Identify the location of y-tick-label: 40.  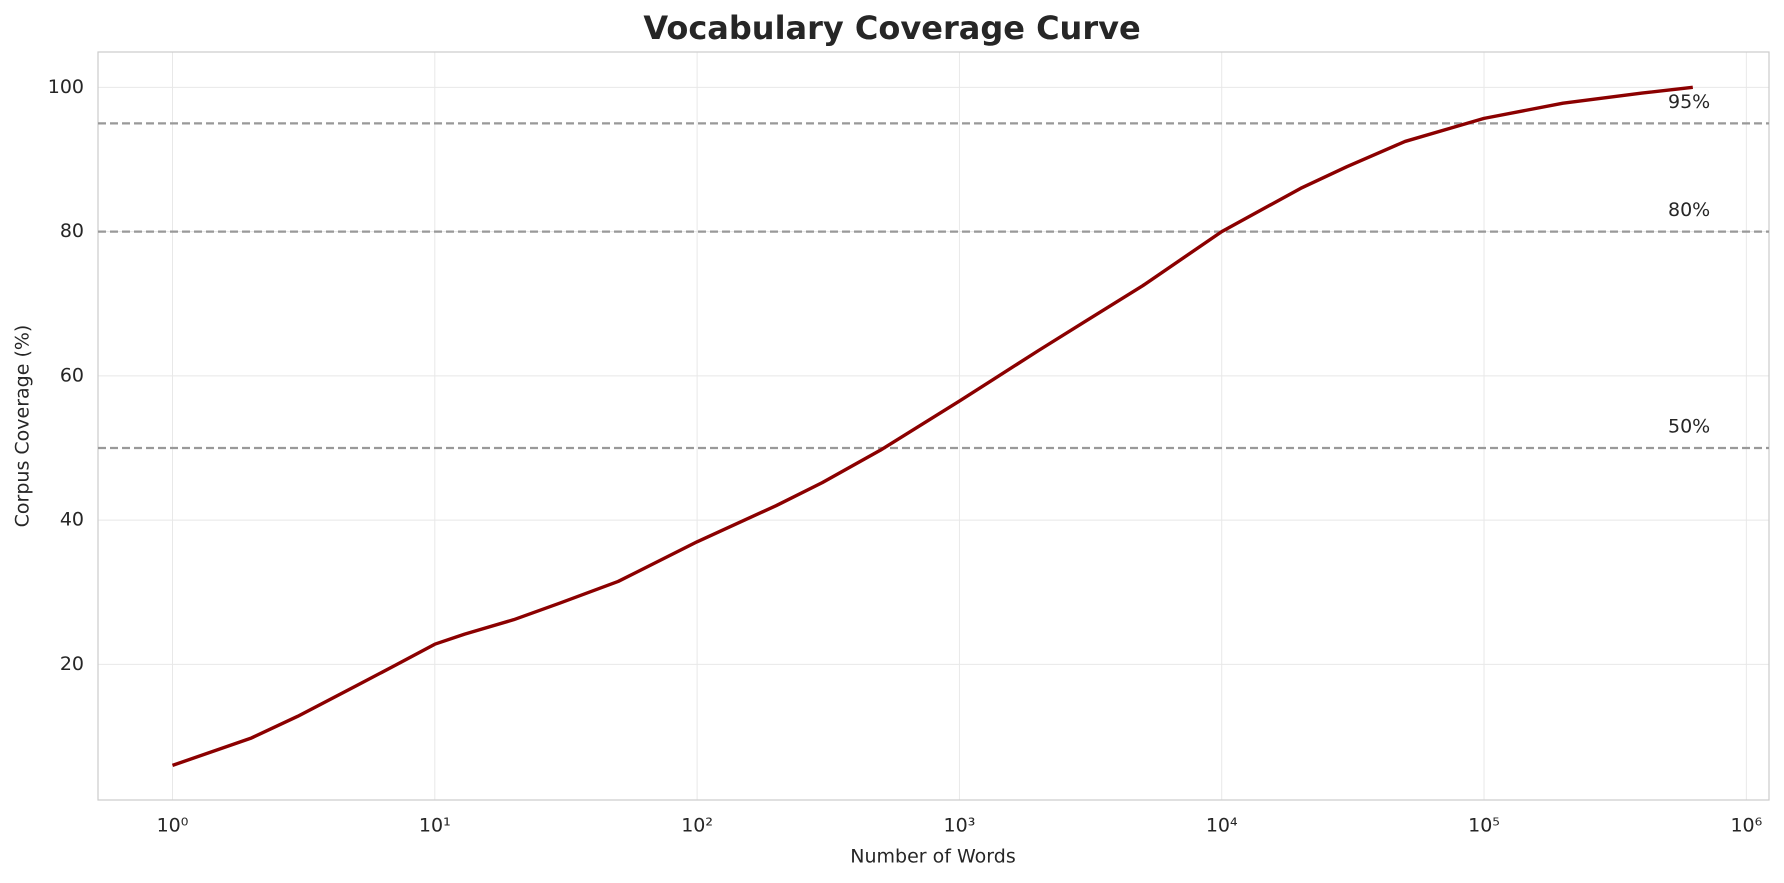
(72, 520).